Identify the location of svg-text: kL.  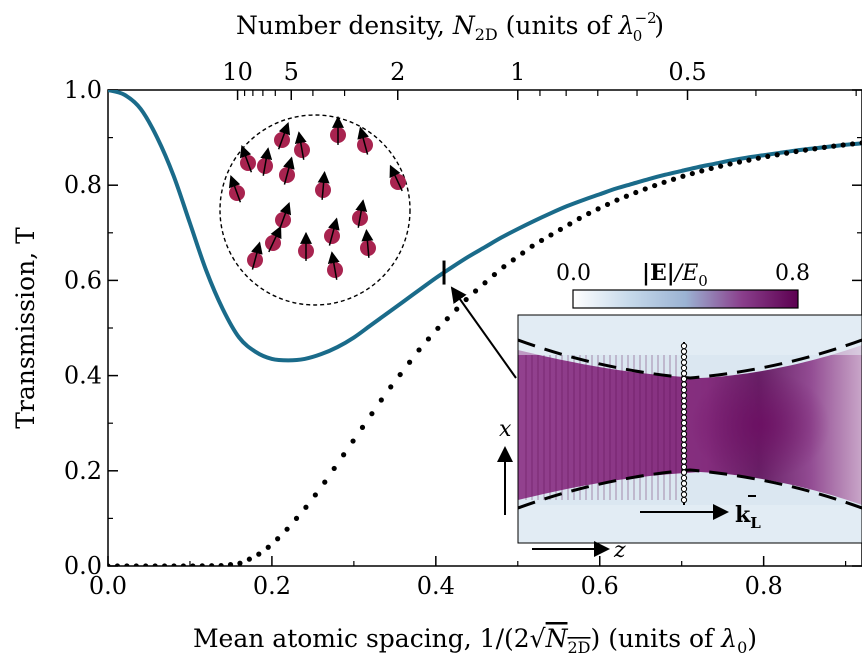
(748, 517).